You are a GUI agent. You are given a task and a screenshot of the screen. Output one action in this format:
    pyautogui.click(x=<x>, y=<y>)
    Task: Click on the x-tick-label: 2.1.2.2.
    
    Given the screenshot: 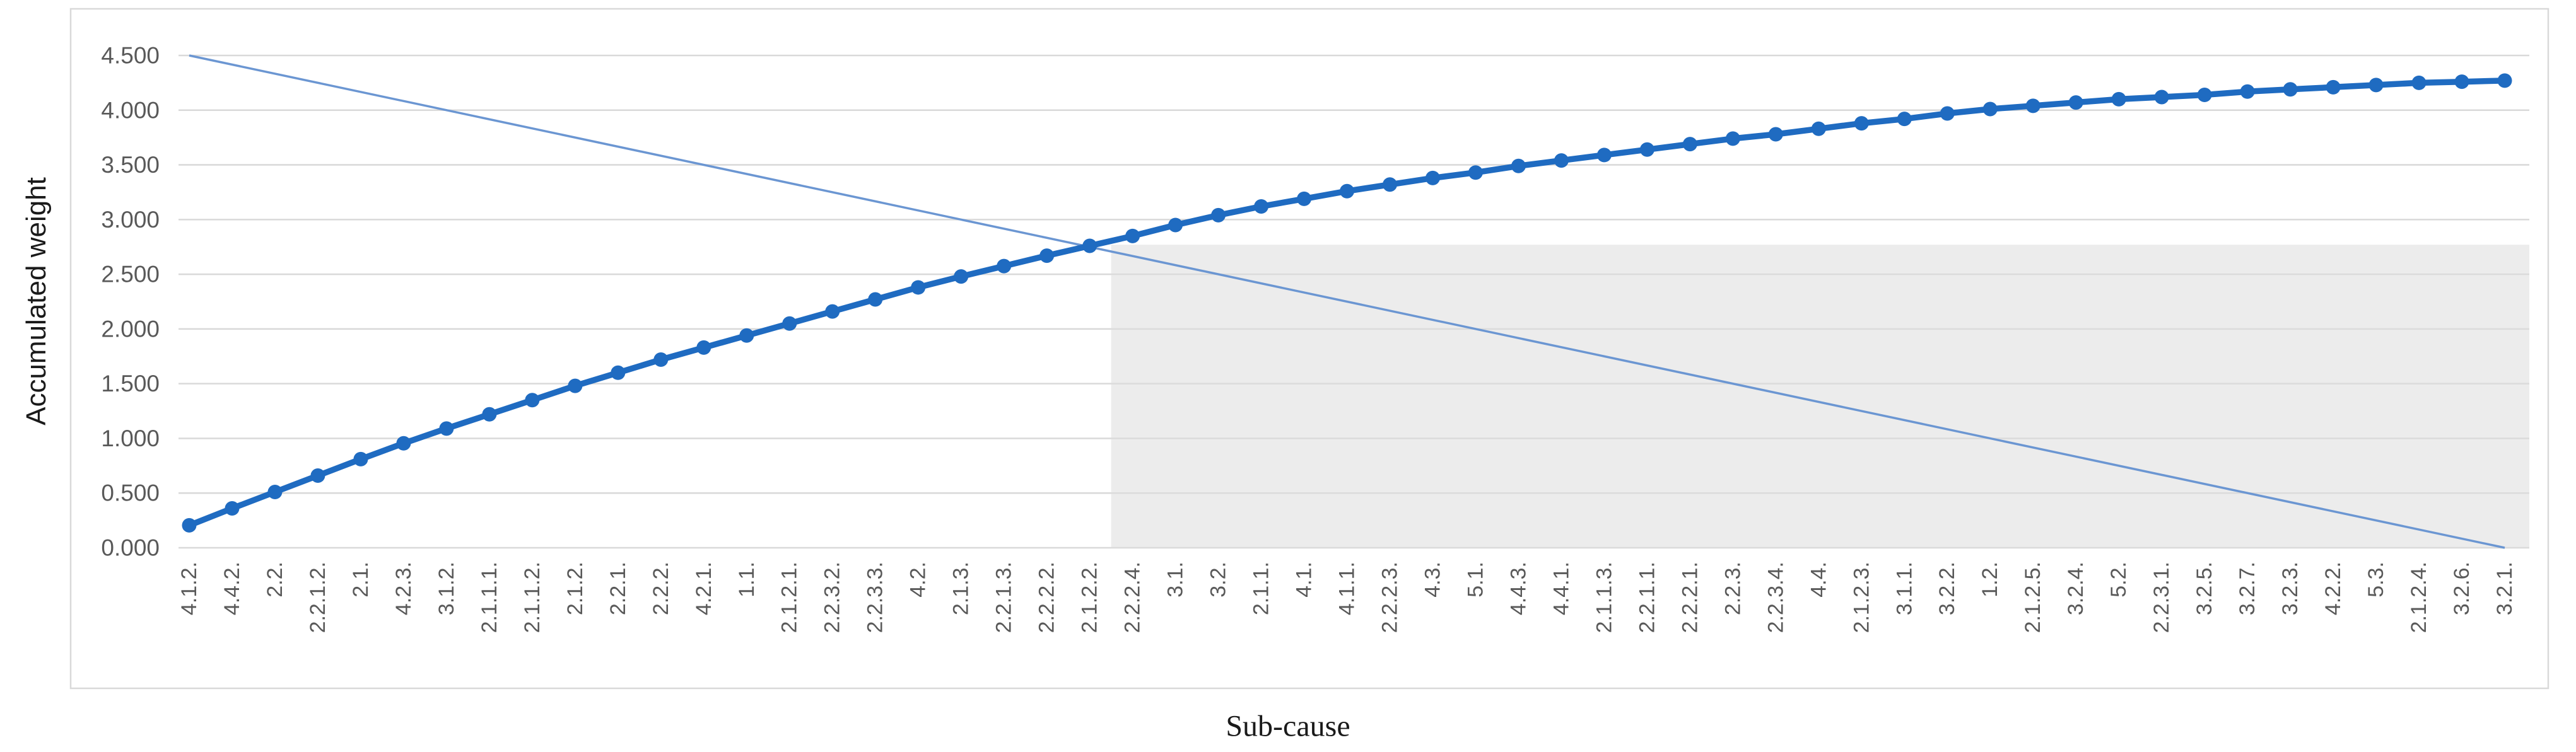 What is the action you would take?
    pyautogui.click(x=1090, y=597)
    